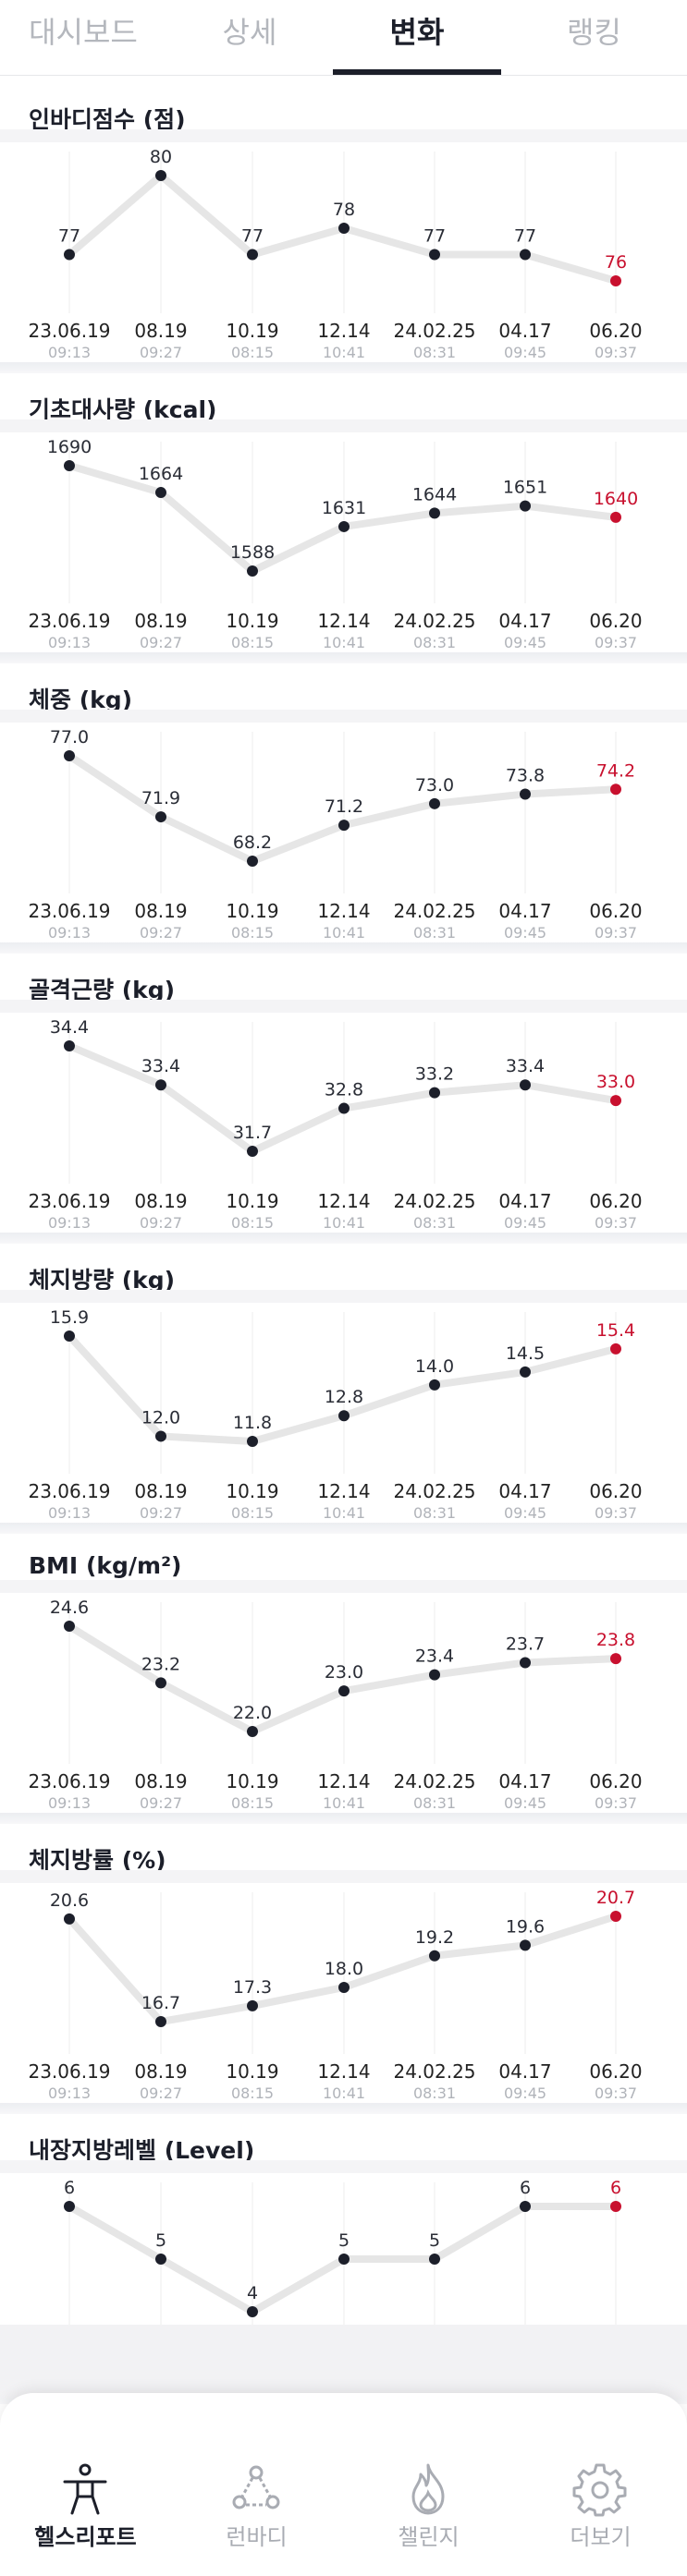  What do you see at coordinates (253, 1133) in the screenshot?
I see `data-label: 31.7` at bounding box center [253, 1133].